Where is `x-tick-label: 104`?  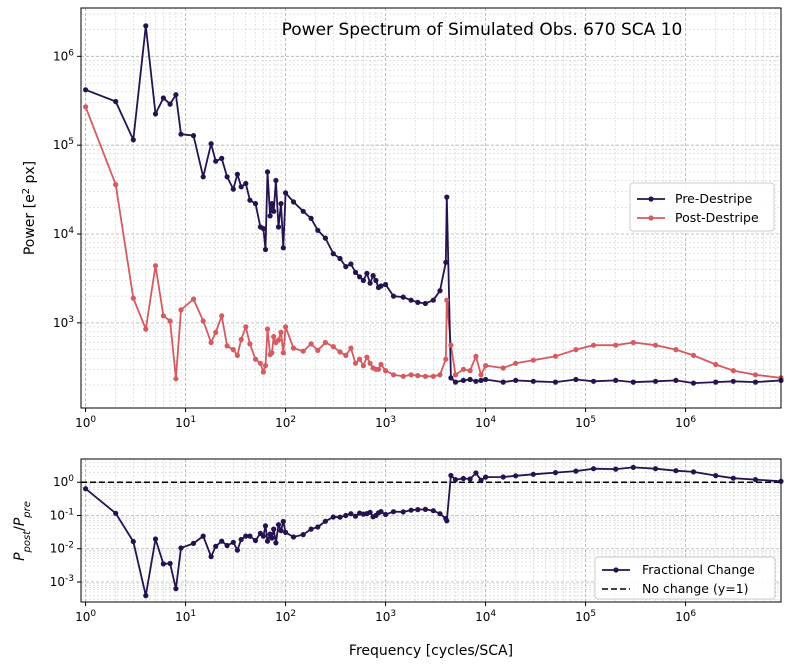 x-tick-label: 104 is located at coordinates (485, 616).